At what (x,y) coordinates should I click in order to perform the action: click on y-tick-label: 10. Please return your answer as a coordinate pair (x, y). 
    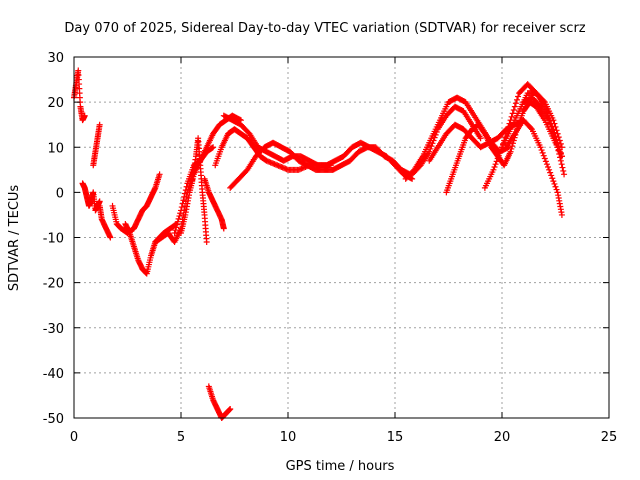
    Looking at the image, I should click on (55, 148).